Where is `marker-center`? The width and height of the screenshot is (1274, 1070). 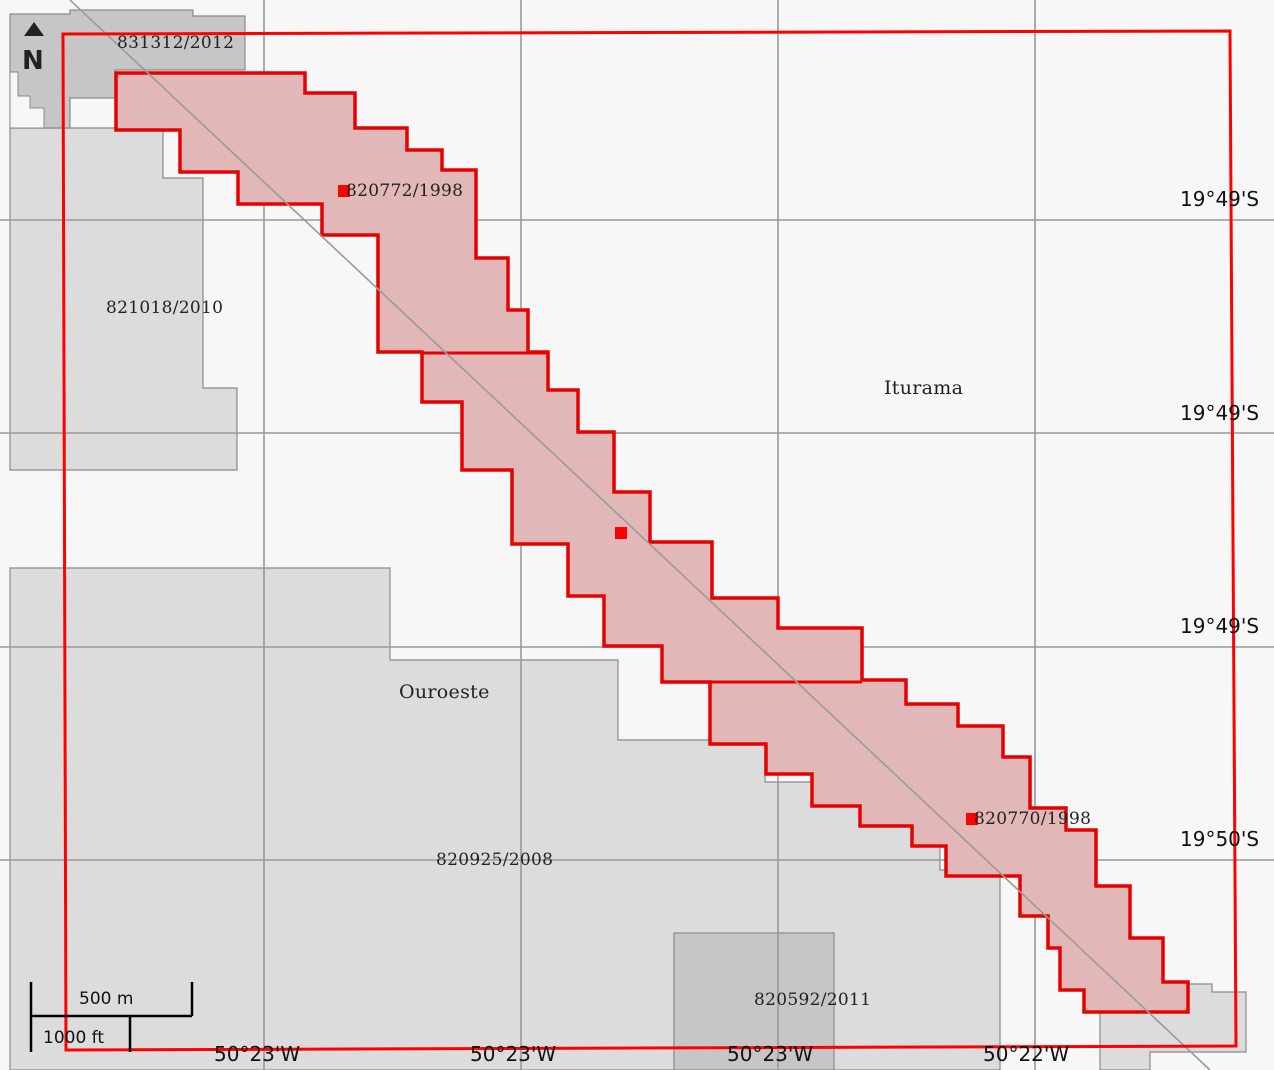
marker-center is located at coordinates (621, 533).